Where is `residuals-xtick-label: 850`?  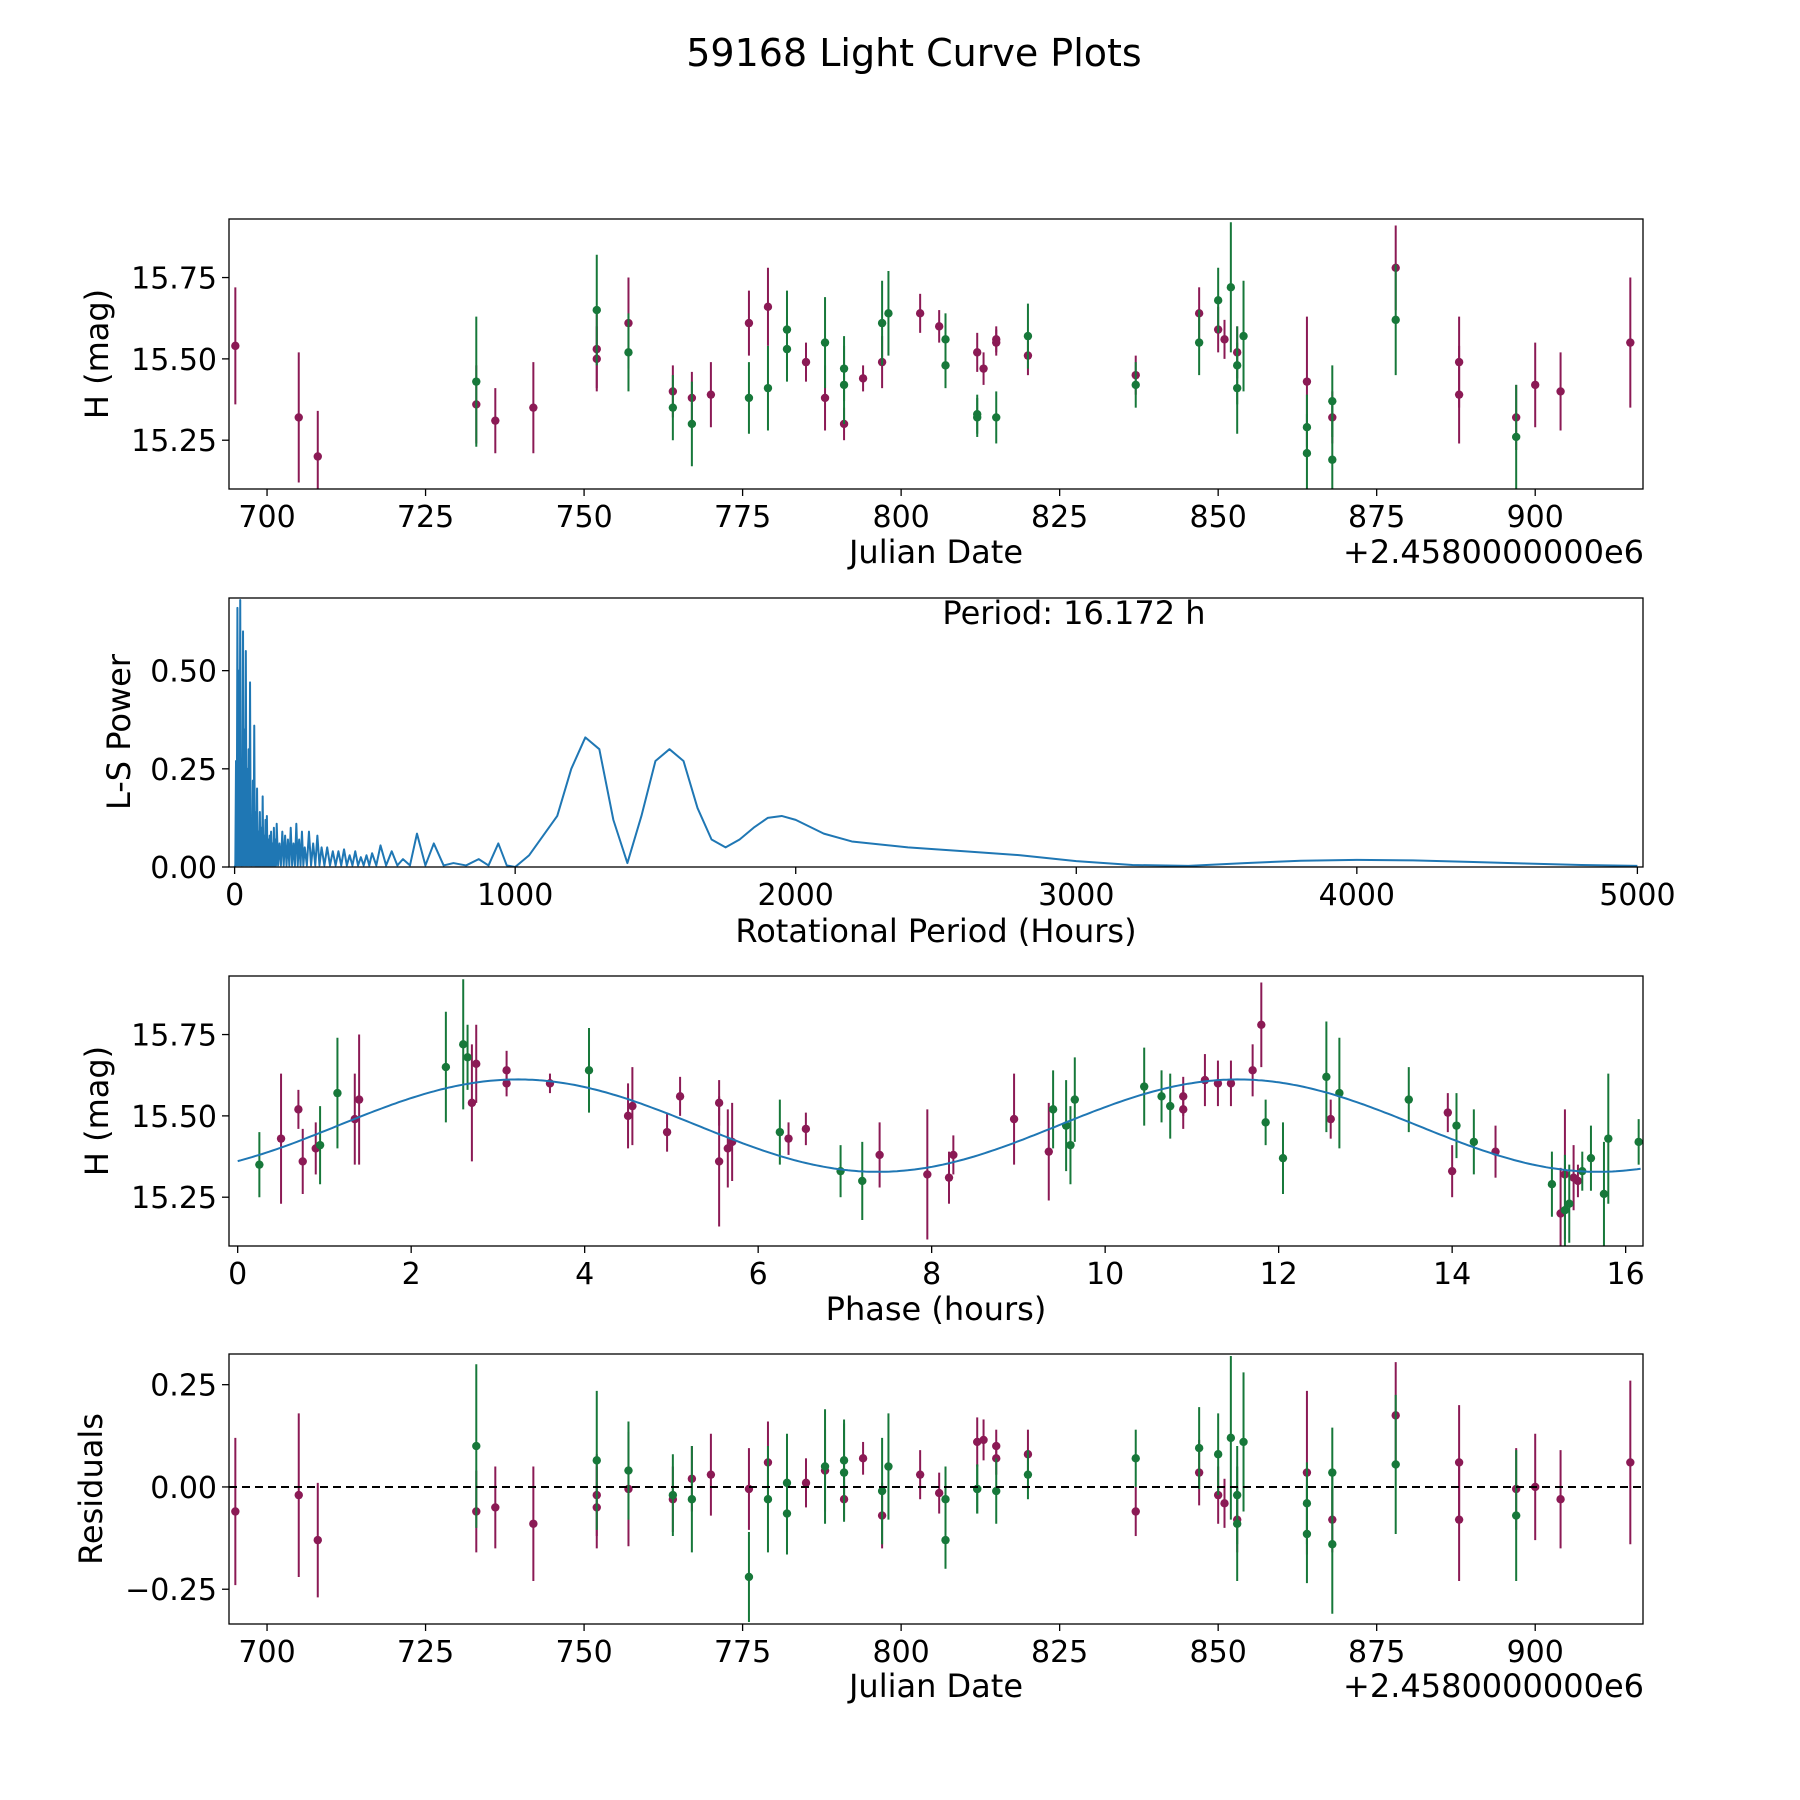
residuals-xtick-label: 850 is located at coordinates (1218, 1652).